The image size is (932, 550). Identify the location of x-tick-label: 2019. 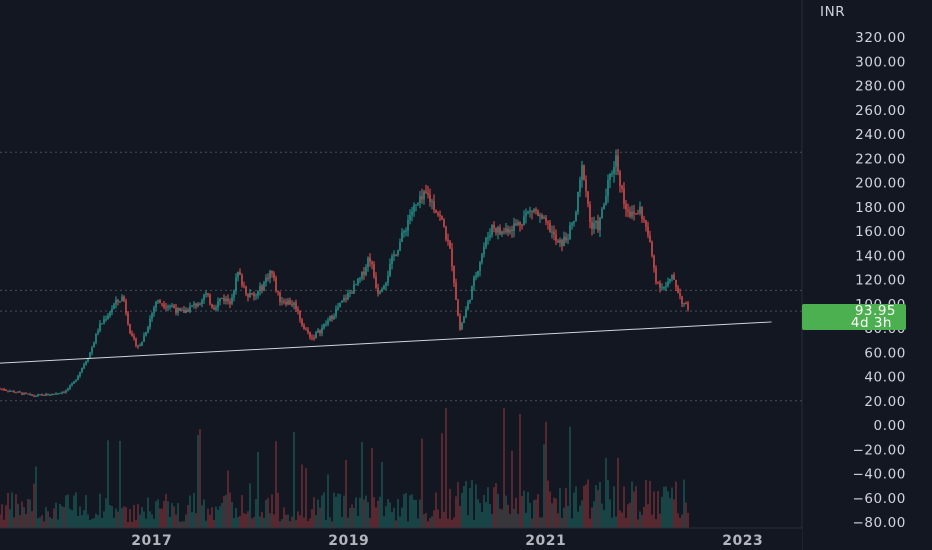
(348, 541).